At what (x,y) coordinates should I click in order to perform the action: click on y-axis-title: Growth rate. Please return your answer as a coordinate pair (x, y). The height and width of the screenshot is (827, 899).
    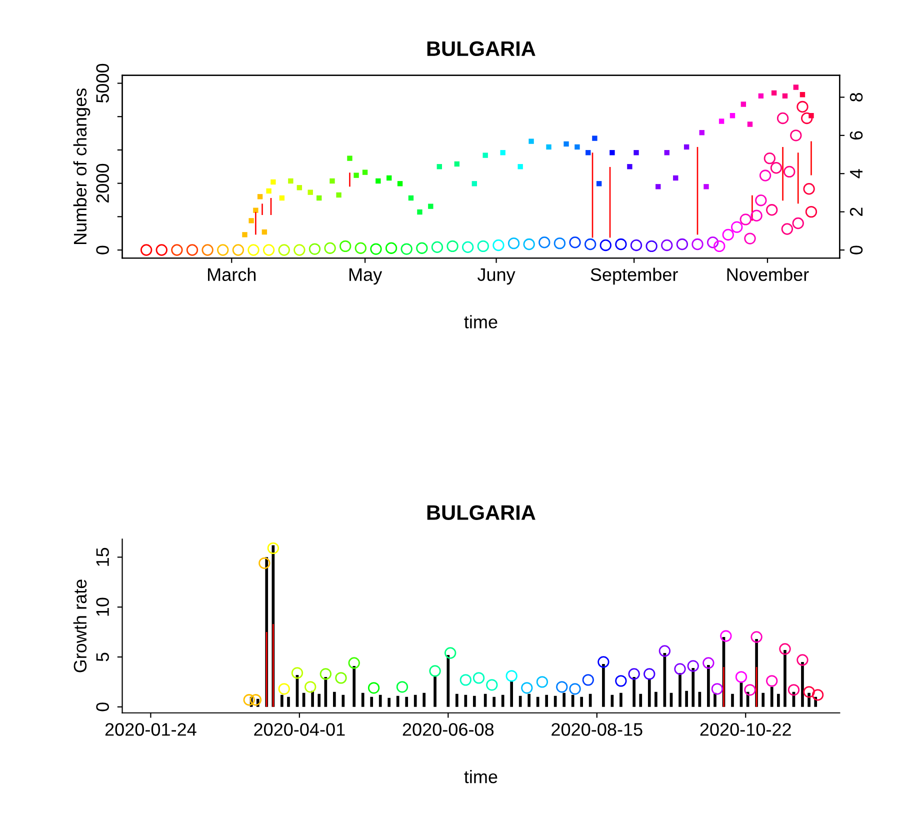
    Looking at the image, I should click on (80, 626).